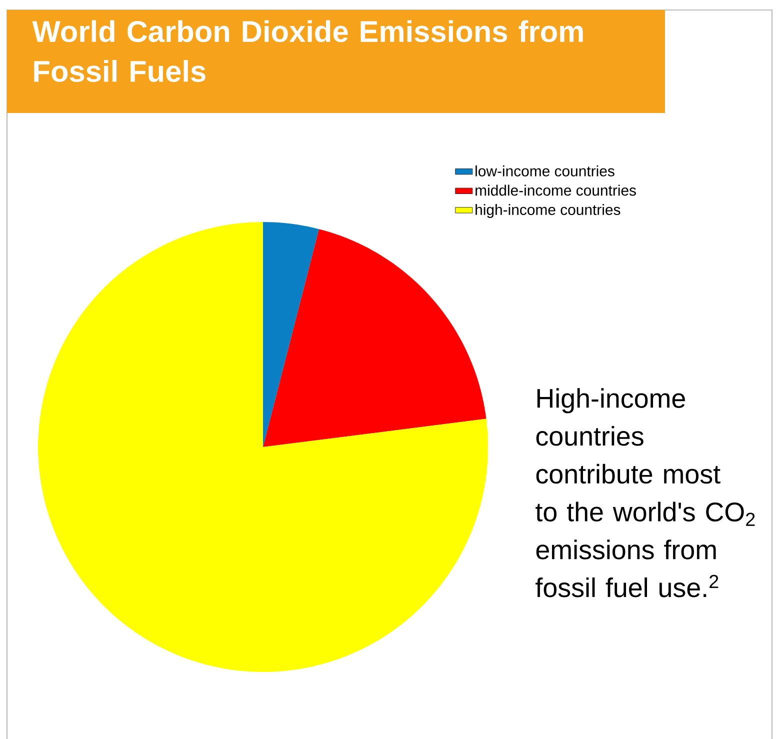 This screenshot has width=779, height=739. I want to click on chart-title: World Carbon Dioxide Emissions from Fossil Fuels, so click(307, 51).